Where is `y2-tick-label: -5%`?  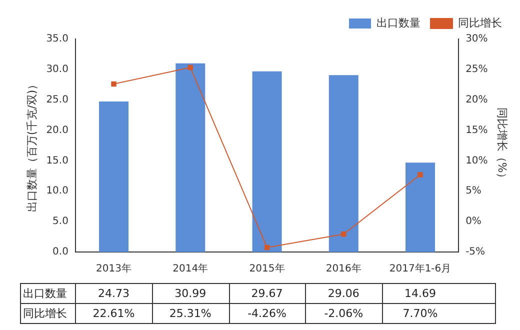 y2-tick-label: -5% is located at coordinates (476, 252).